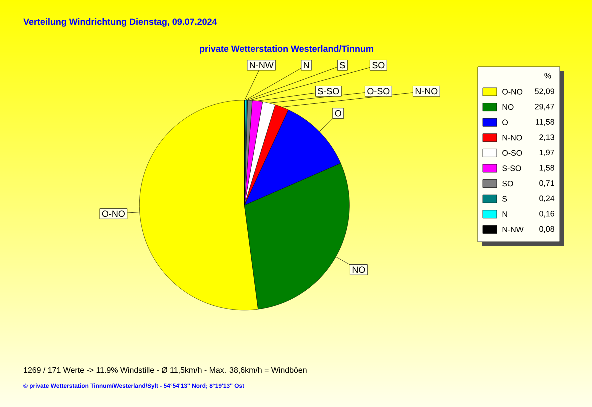 The width and height of the screenshot is (592, 407). I want to click on slice-label: O-NO, so click(113, 214).